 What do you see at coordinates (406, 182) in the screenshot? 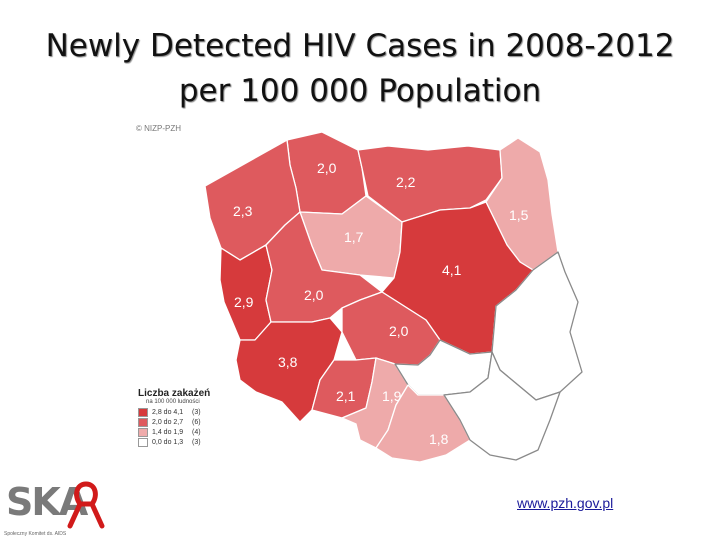
I see `value-label-warminsko-mazurskie: 2,2` at bounding box center [406, 182].